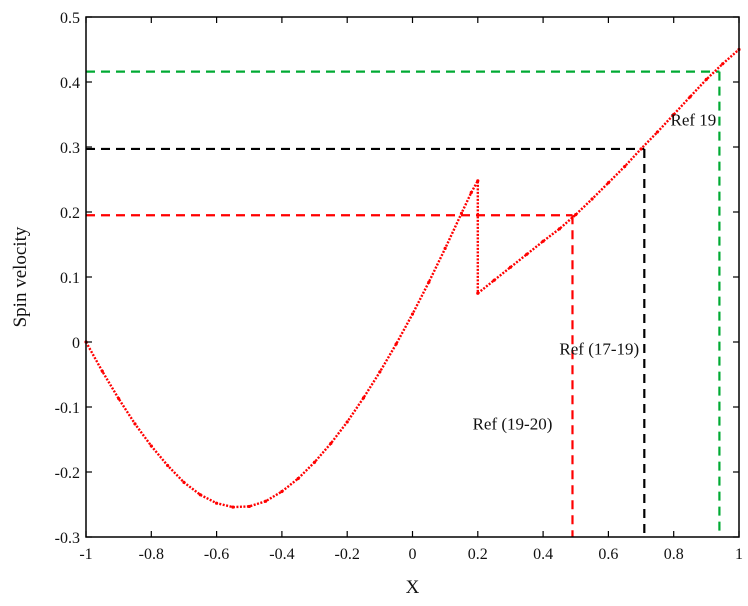 The height and width of the screenshot is (606, 748). I want to click on x-tick-label: 0, so click(413, 554).